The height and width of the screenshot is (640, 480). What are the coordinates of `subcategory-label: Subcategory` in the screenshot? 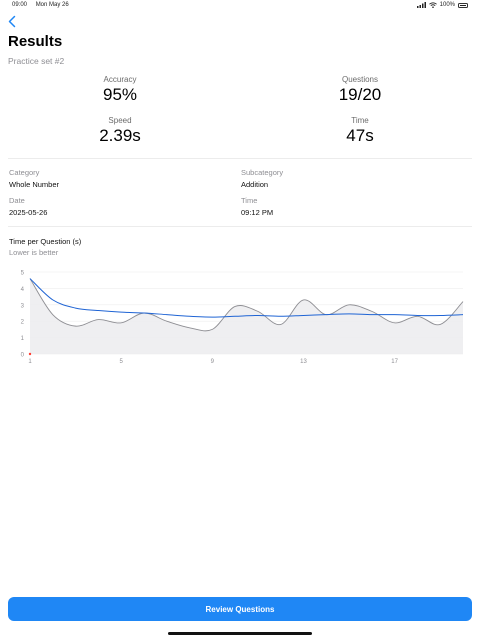 It's located at (262, 172).